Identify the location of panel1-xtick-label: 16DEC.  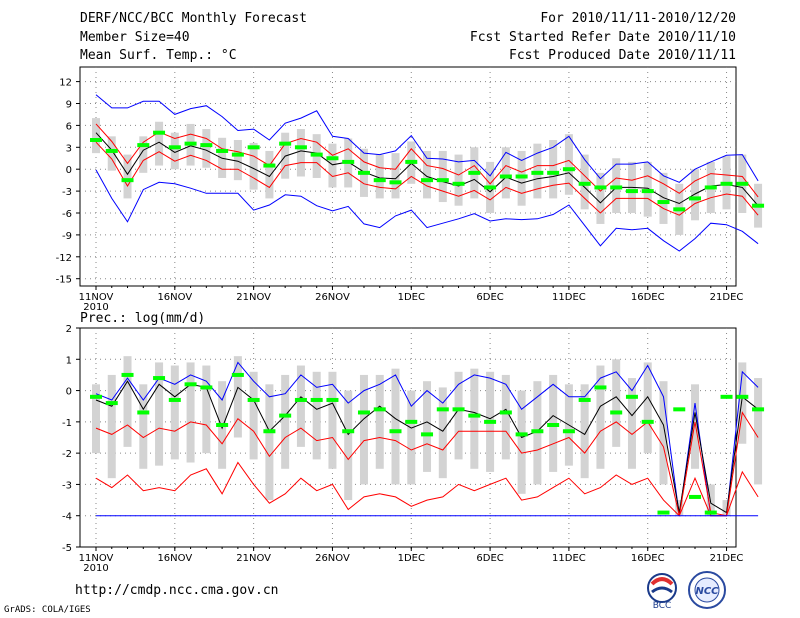
(648, 297).